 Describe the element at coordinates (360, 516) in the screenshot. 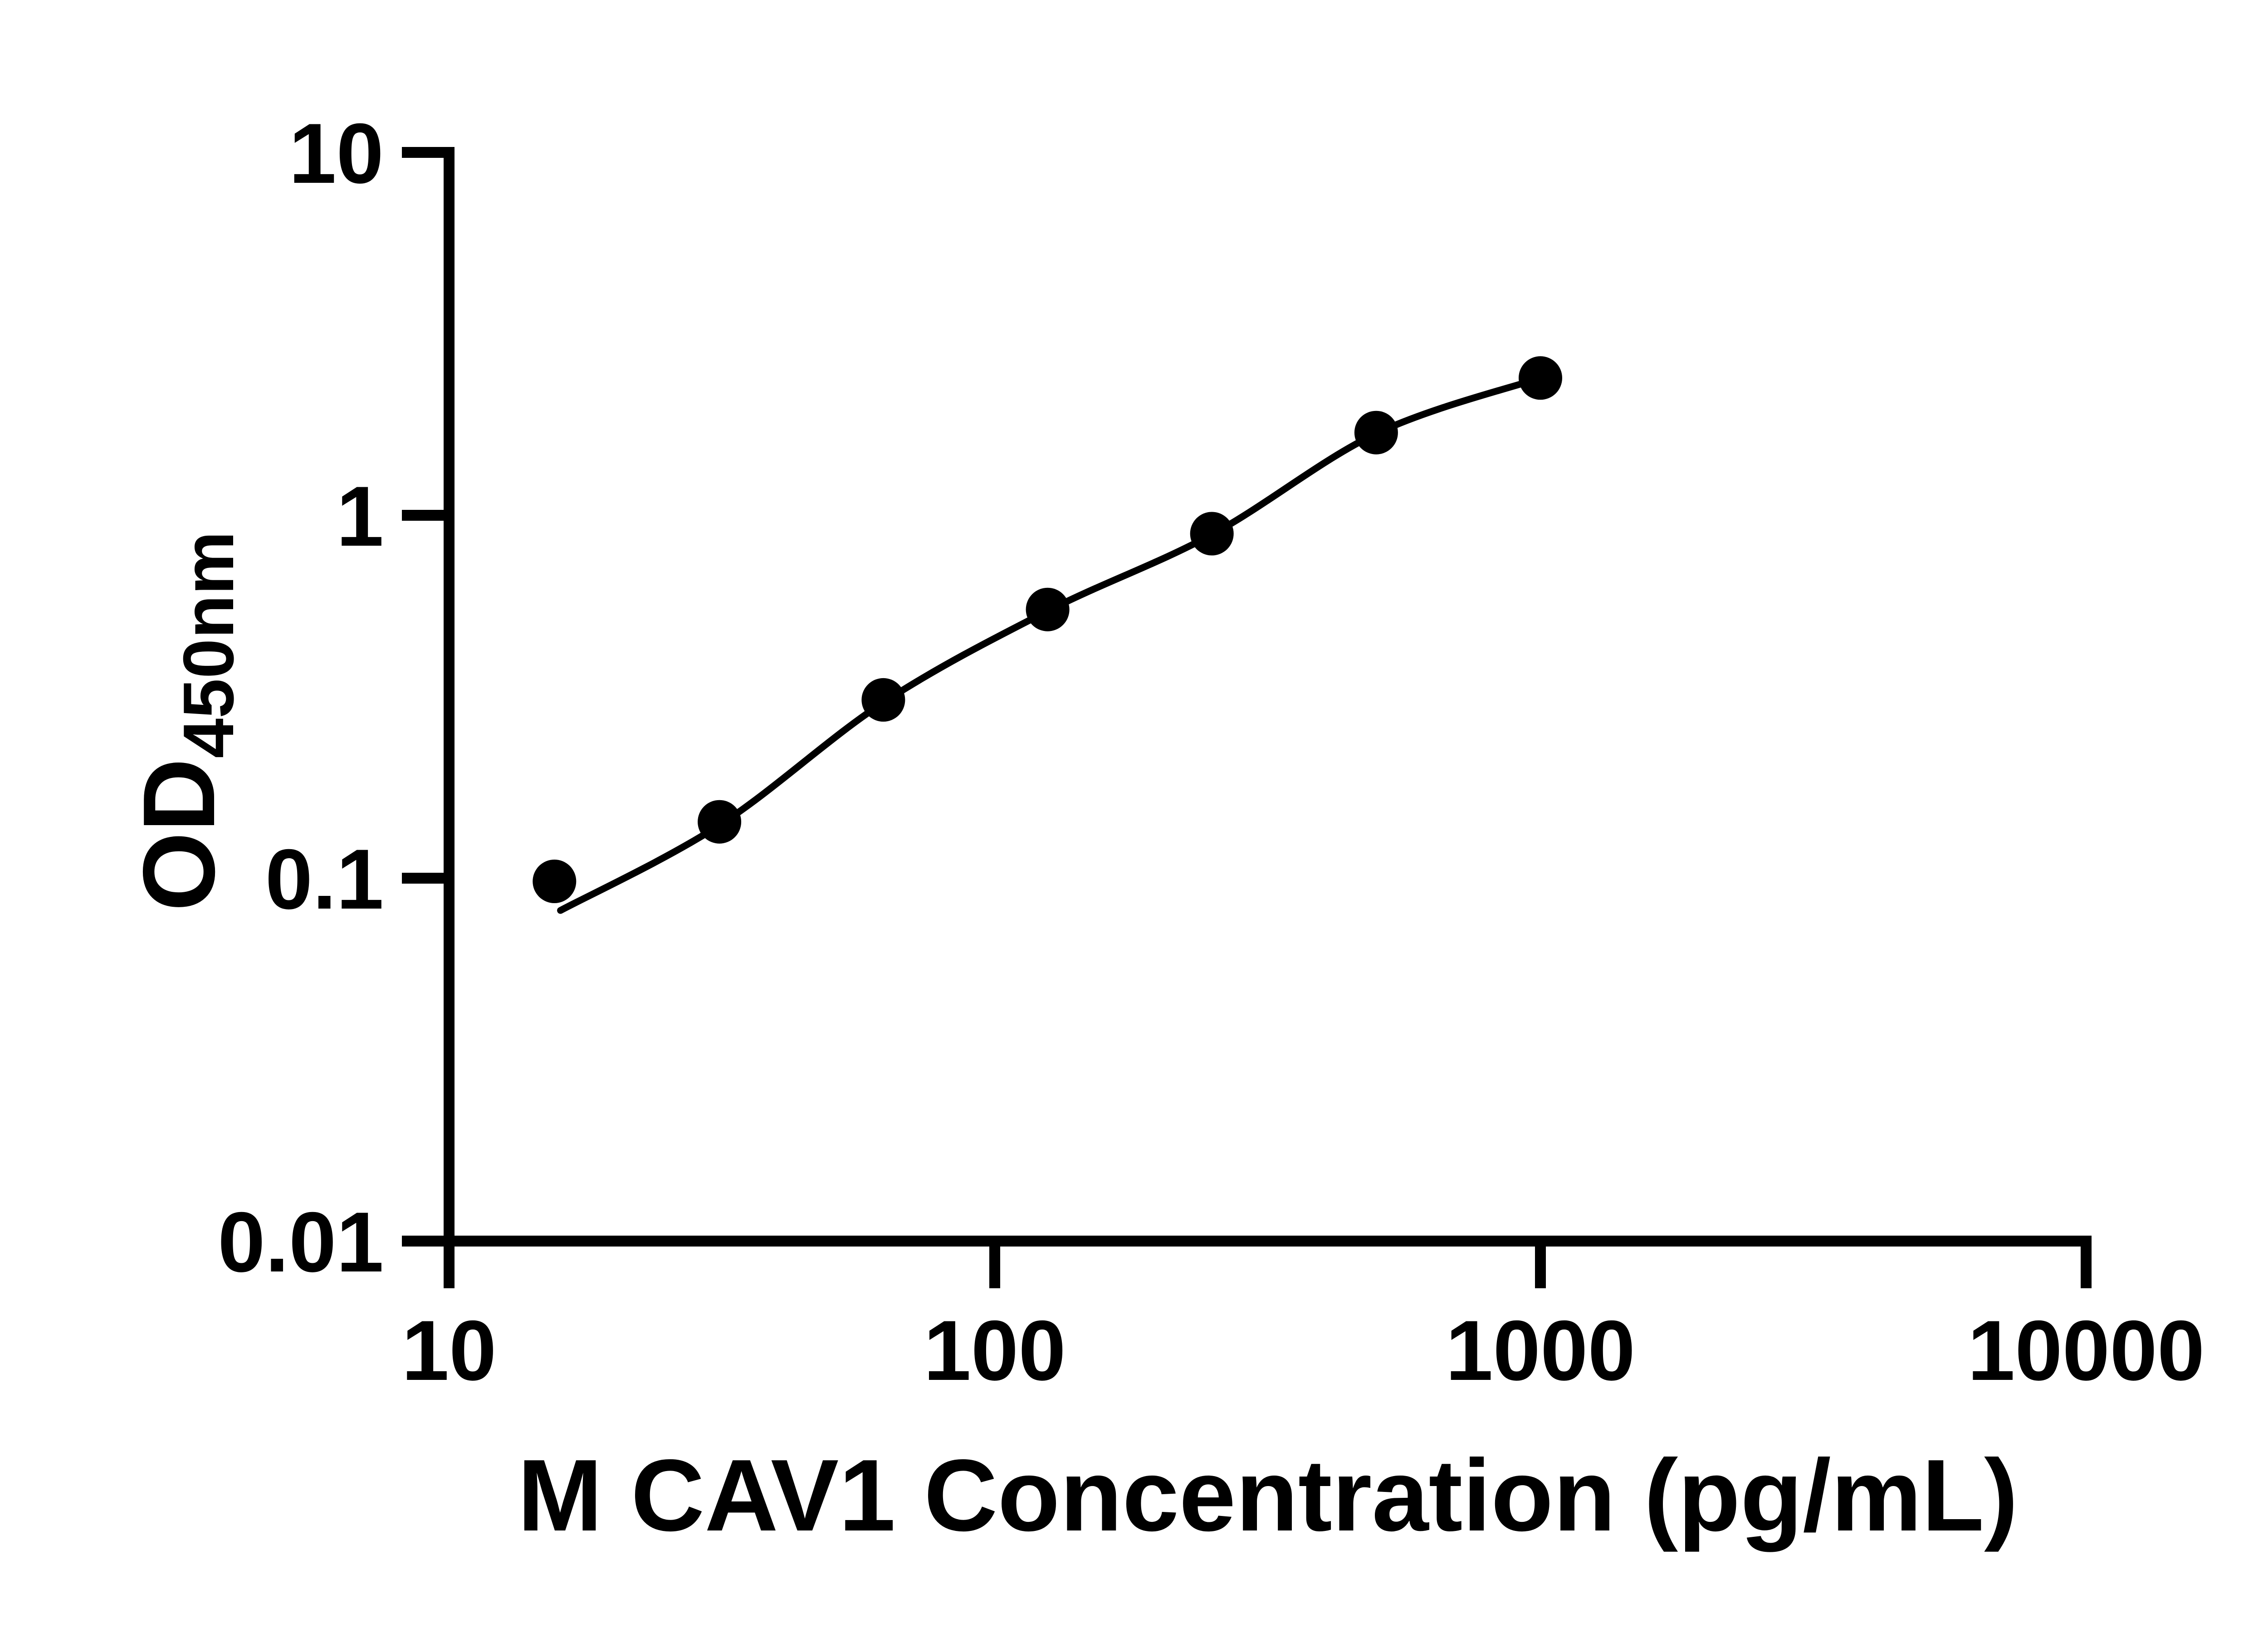

I see `y-tick-label: 1` at that location.